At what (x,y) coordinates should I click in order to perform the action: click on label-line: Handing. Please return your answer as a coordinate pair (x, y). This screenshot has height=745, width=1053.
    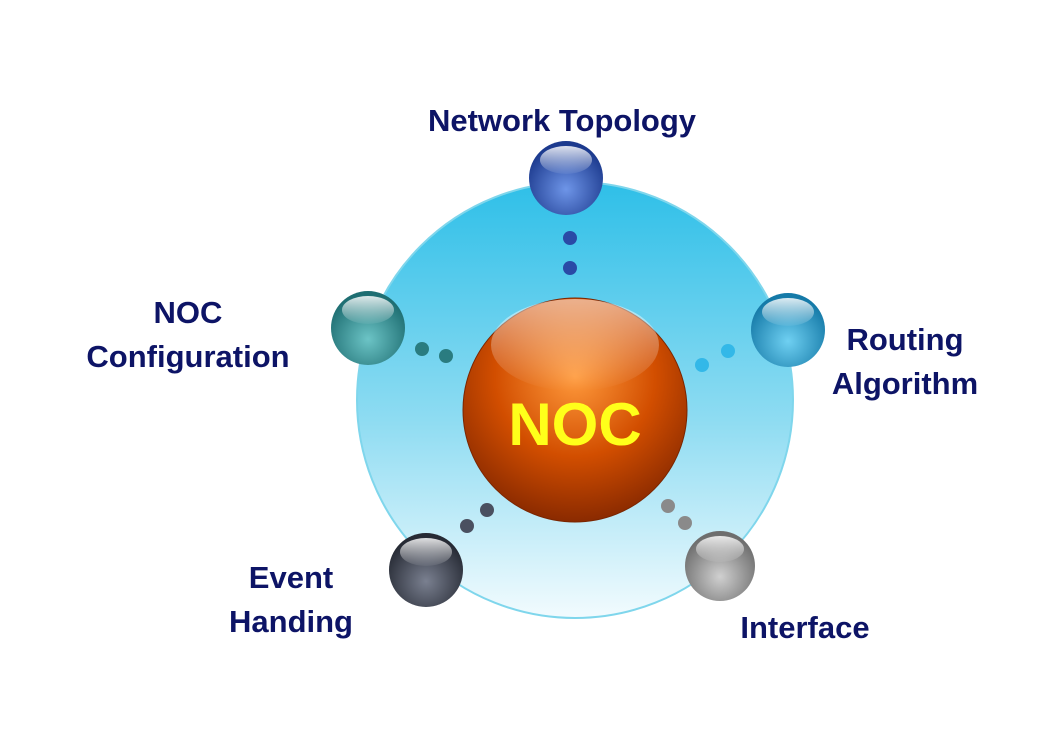
    Looking at the image, I should click on (291, 621).